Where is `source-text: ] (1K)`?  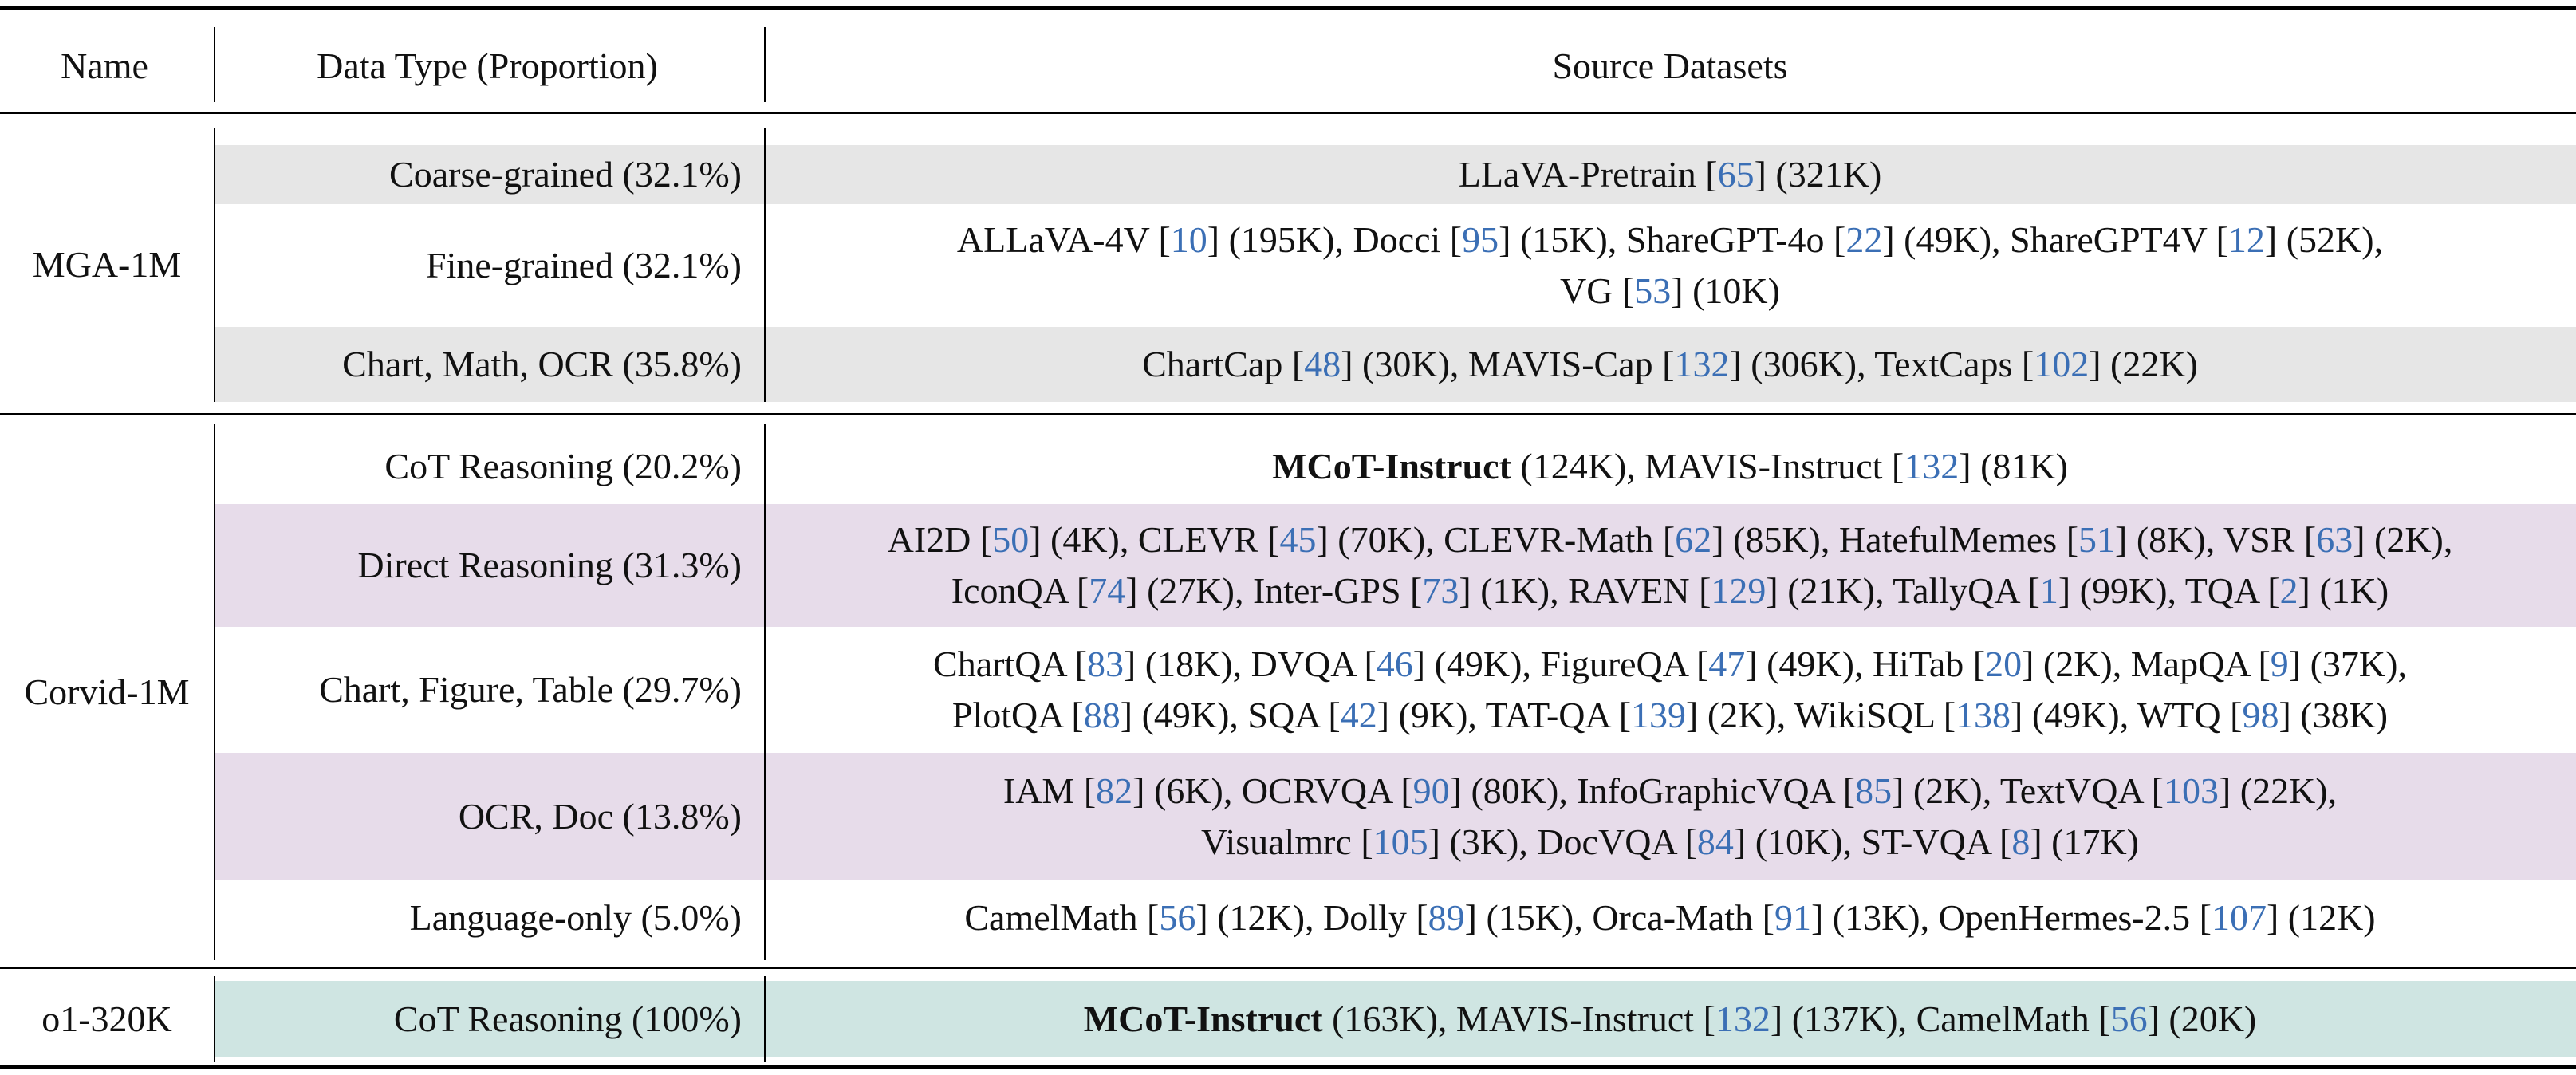
source-text: ] (1K) is located at coordinates (2343, 590).